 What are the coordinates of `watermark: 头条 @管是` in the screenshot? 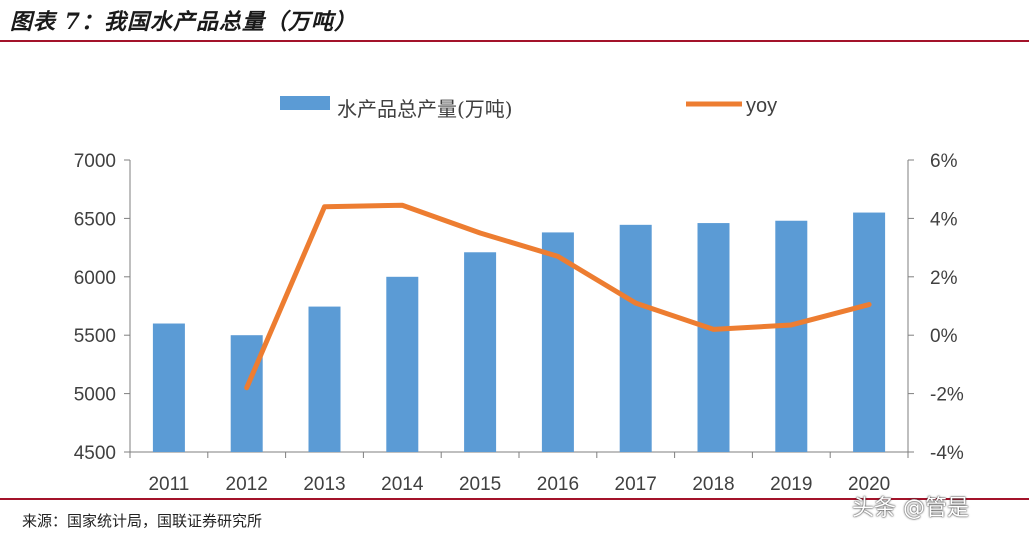 It's located at (910, 508).